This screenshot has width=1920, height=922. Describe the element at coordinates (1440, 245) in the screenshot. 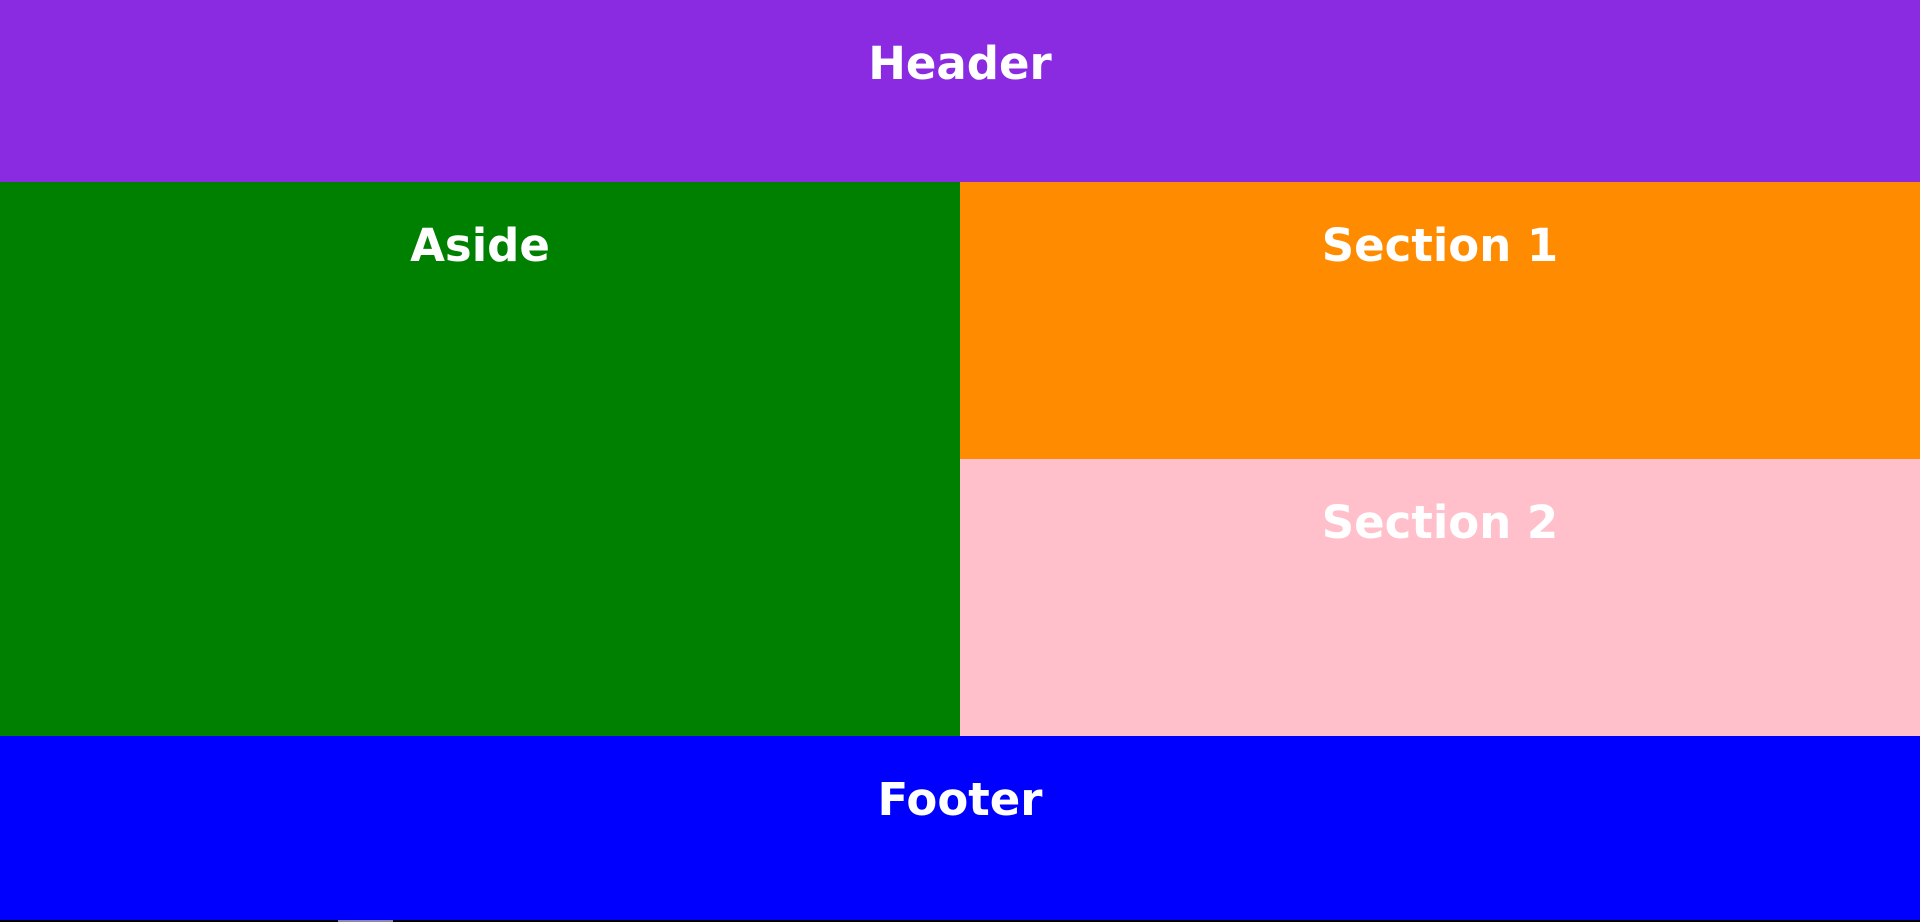

I see `section-1-title: Section 1` at that location.